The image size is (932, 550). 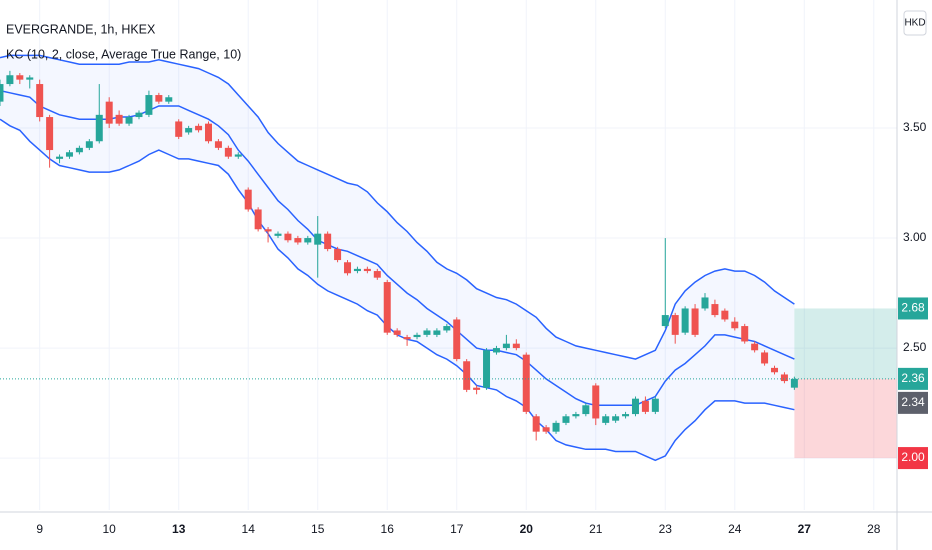 I want to click on symbol-title: EVERGRANDE, 1h, HKEX, so click(x=81, y=29).